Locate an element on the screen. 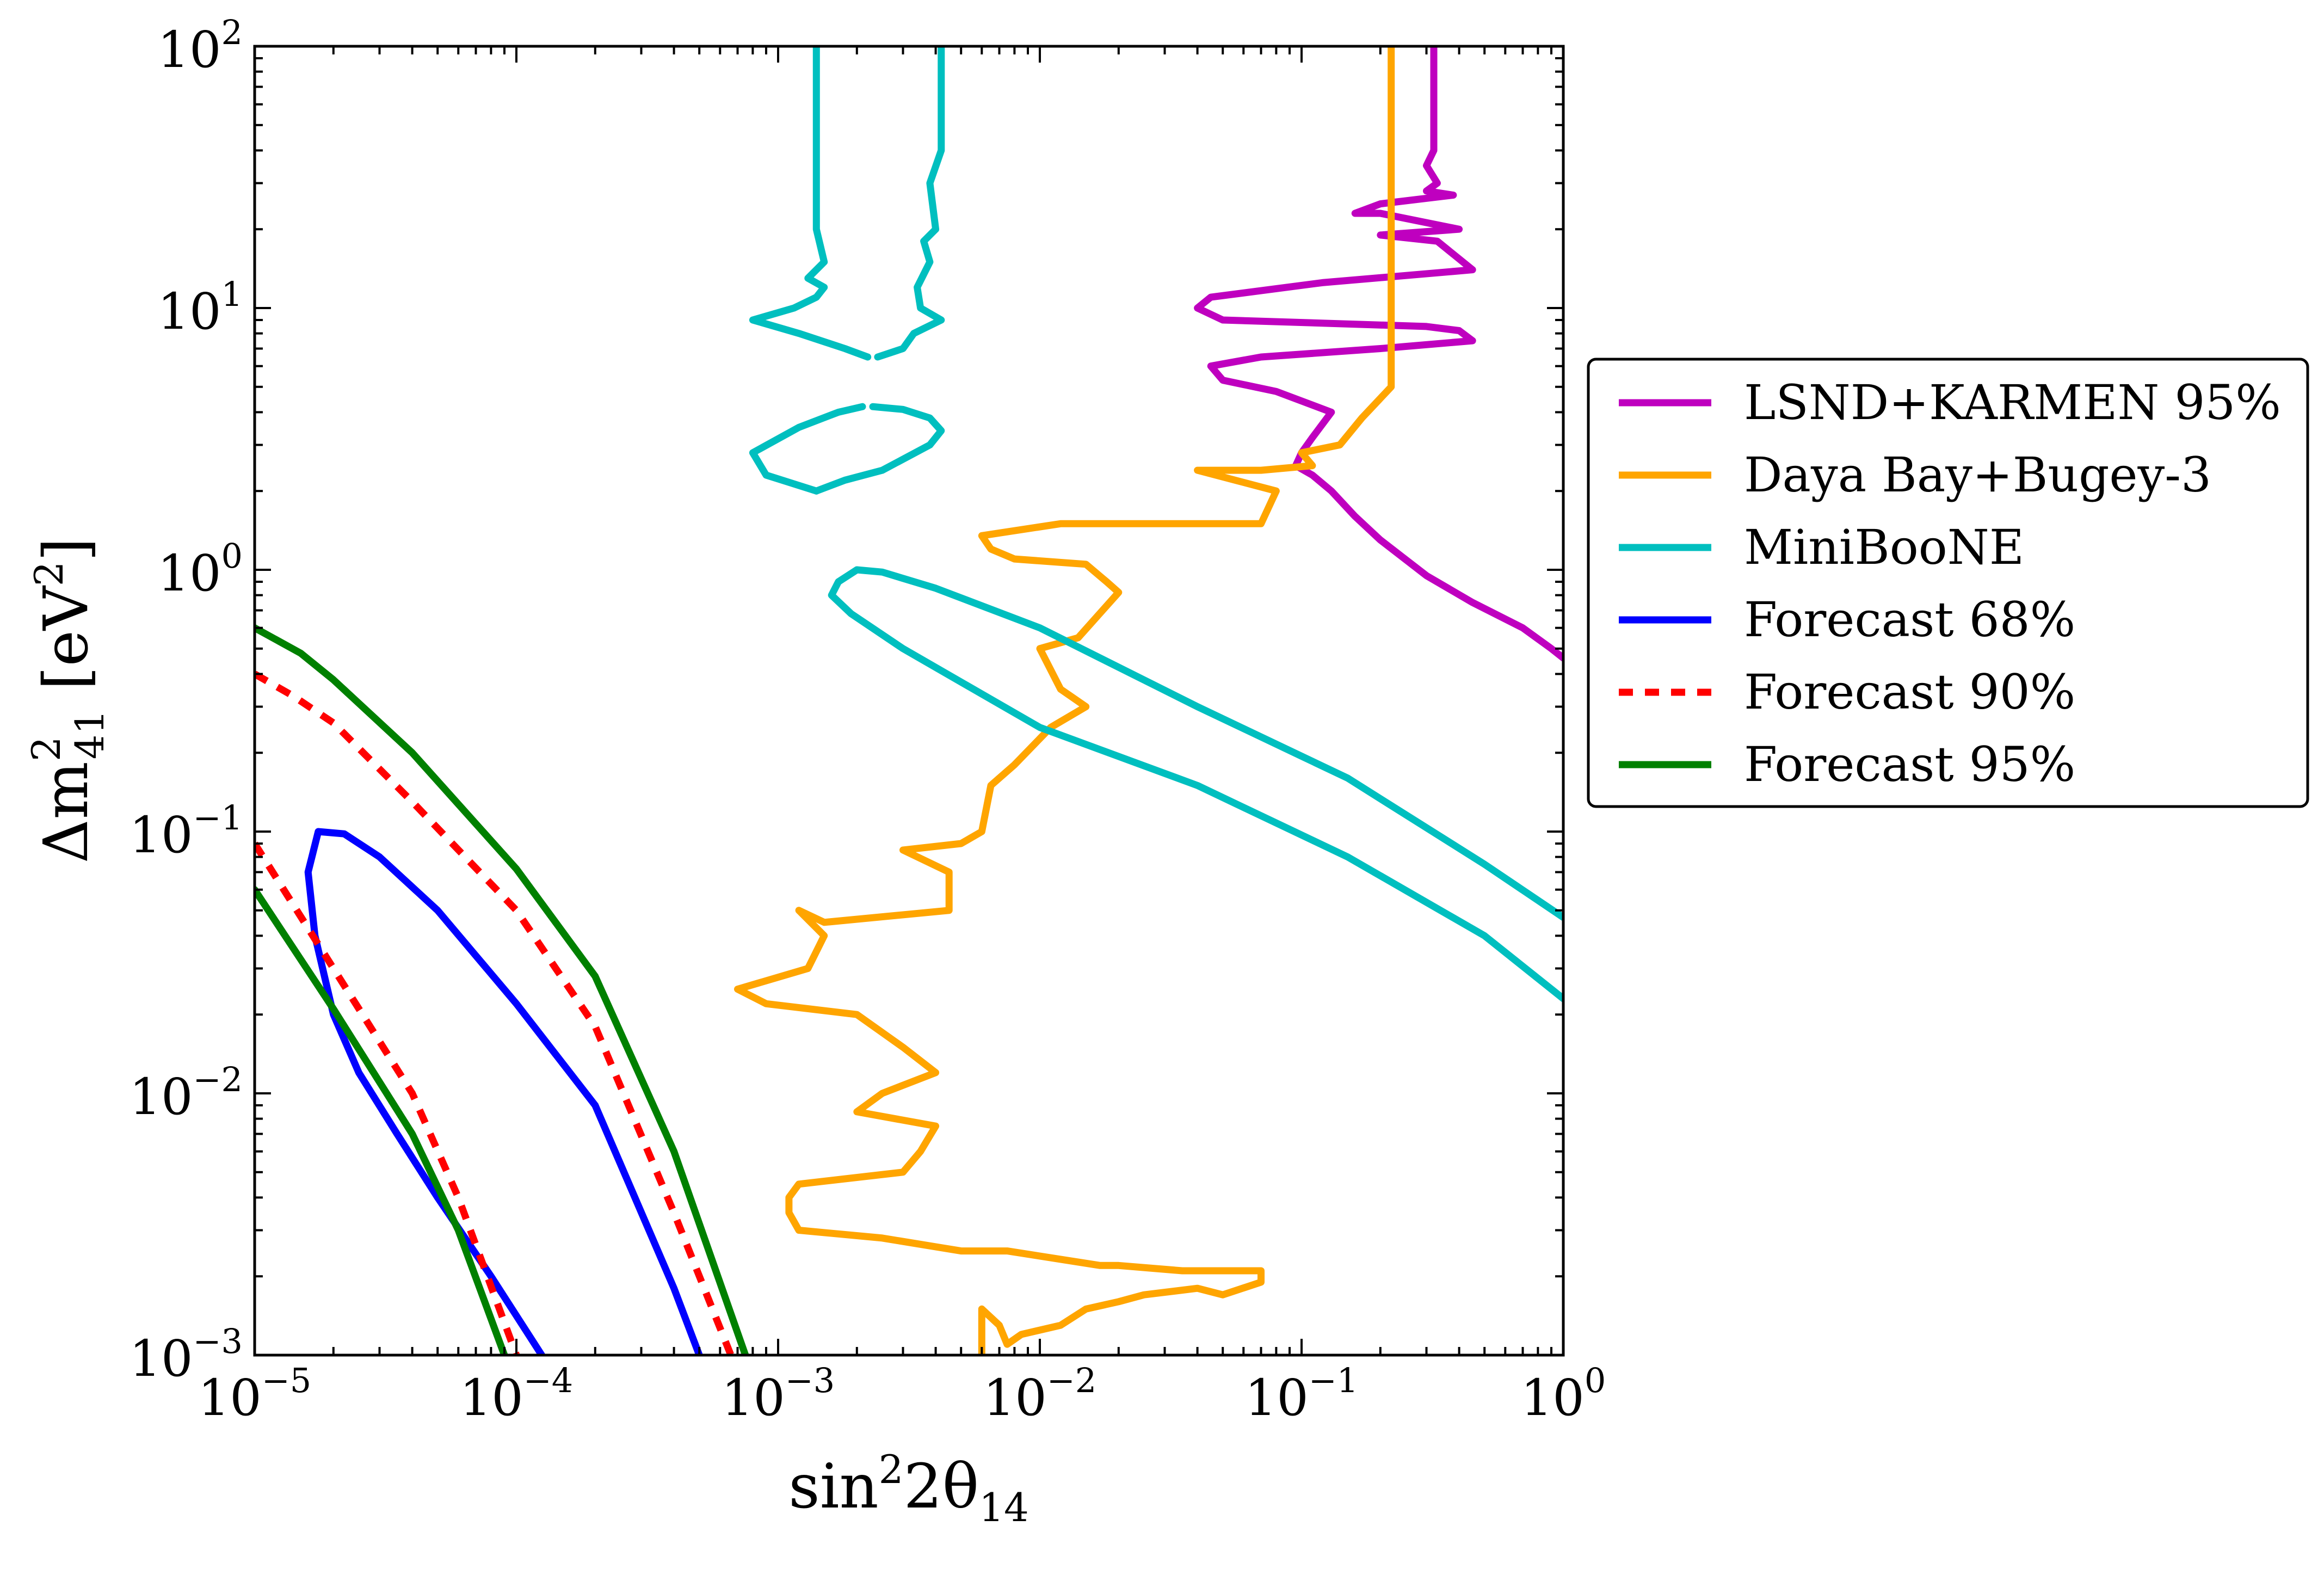  x-tick-label: 10⁻⁵ is located at coordinates (255, 1394).